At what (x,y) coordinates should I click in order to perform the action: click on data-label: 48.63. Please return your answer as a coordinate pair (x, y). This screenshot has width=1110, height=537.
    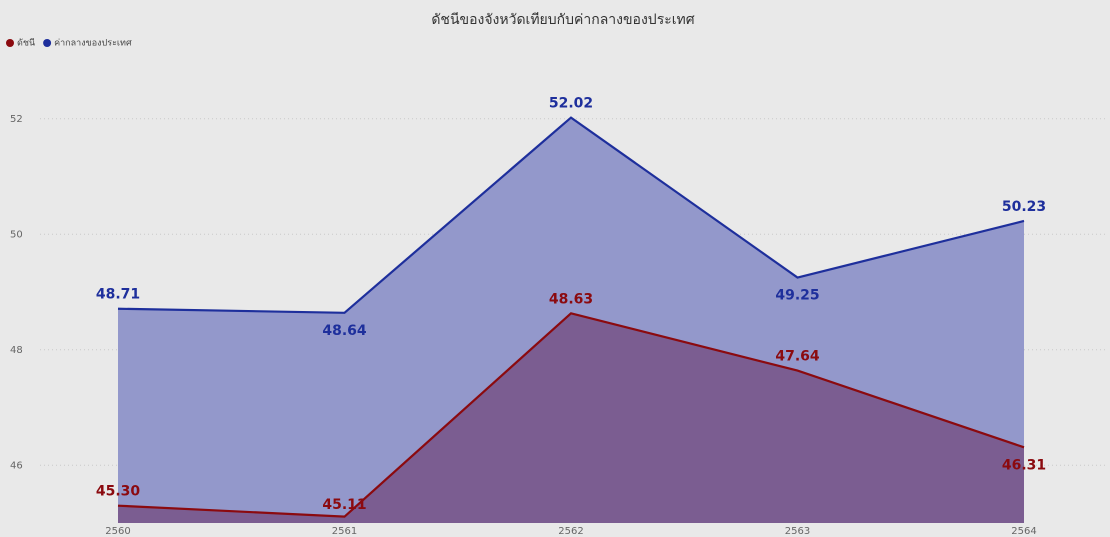
    Looking at the image, I should click on (571, 299).